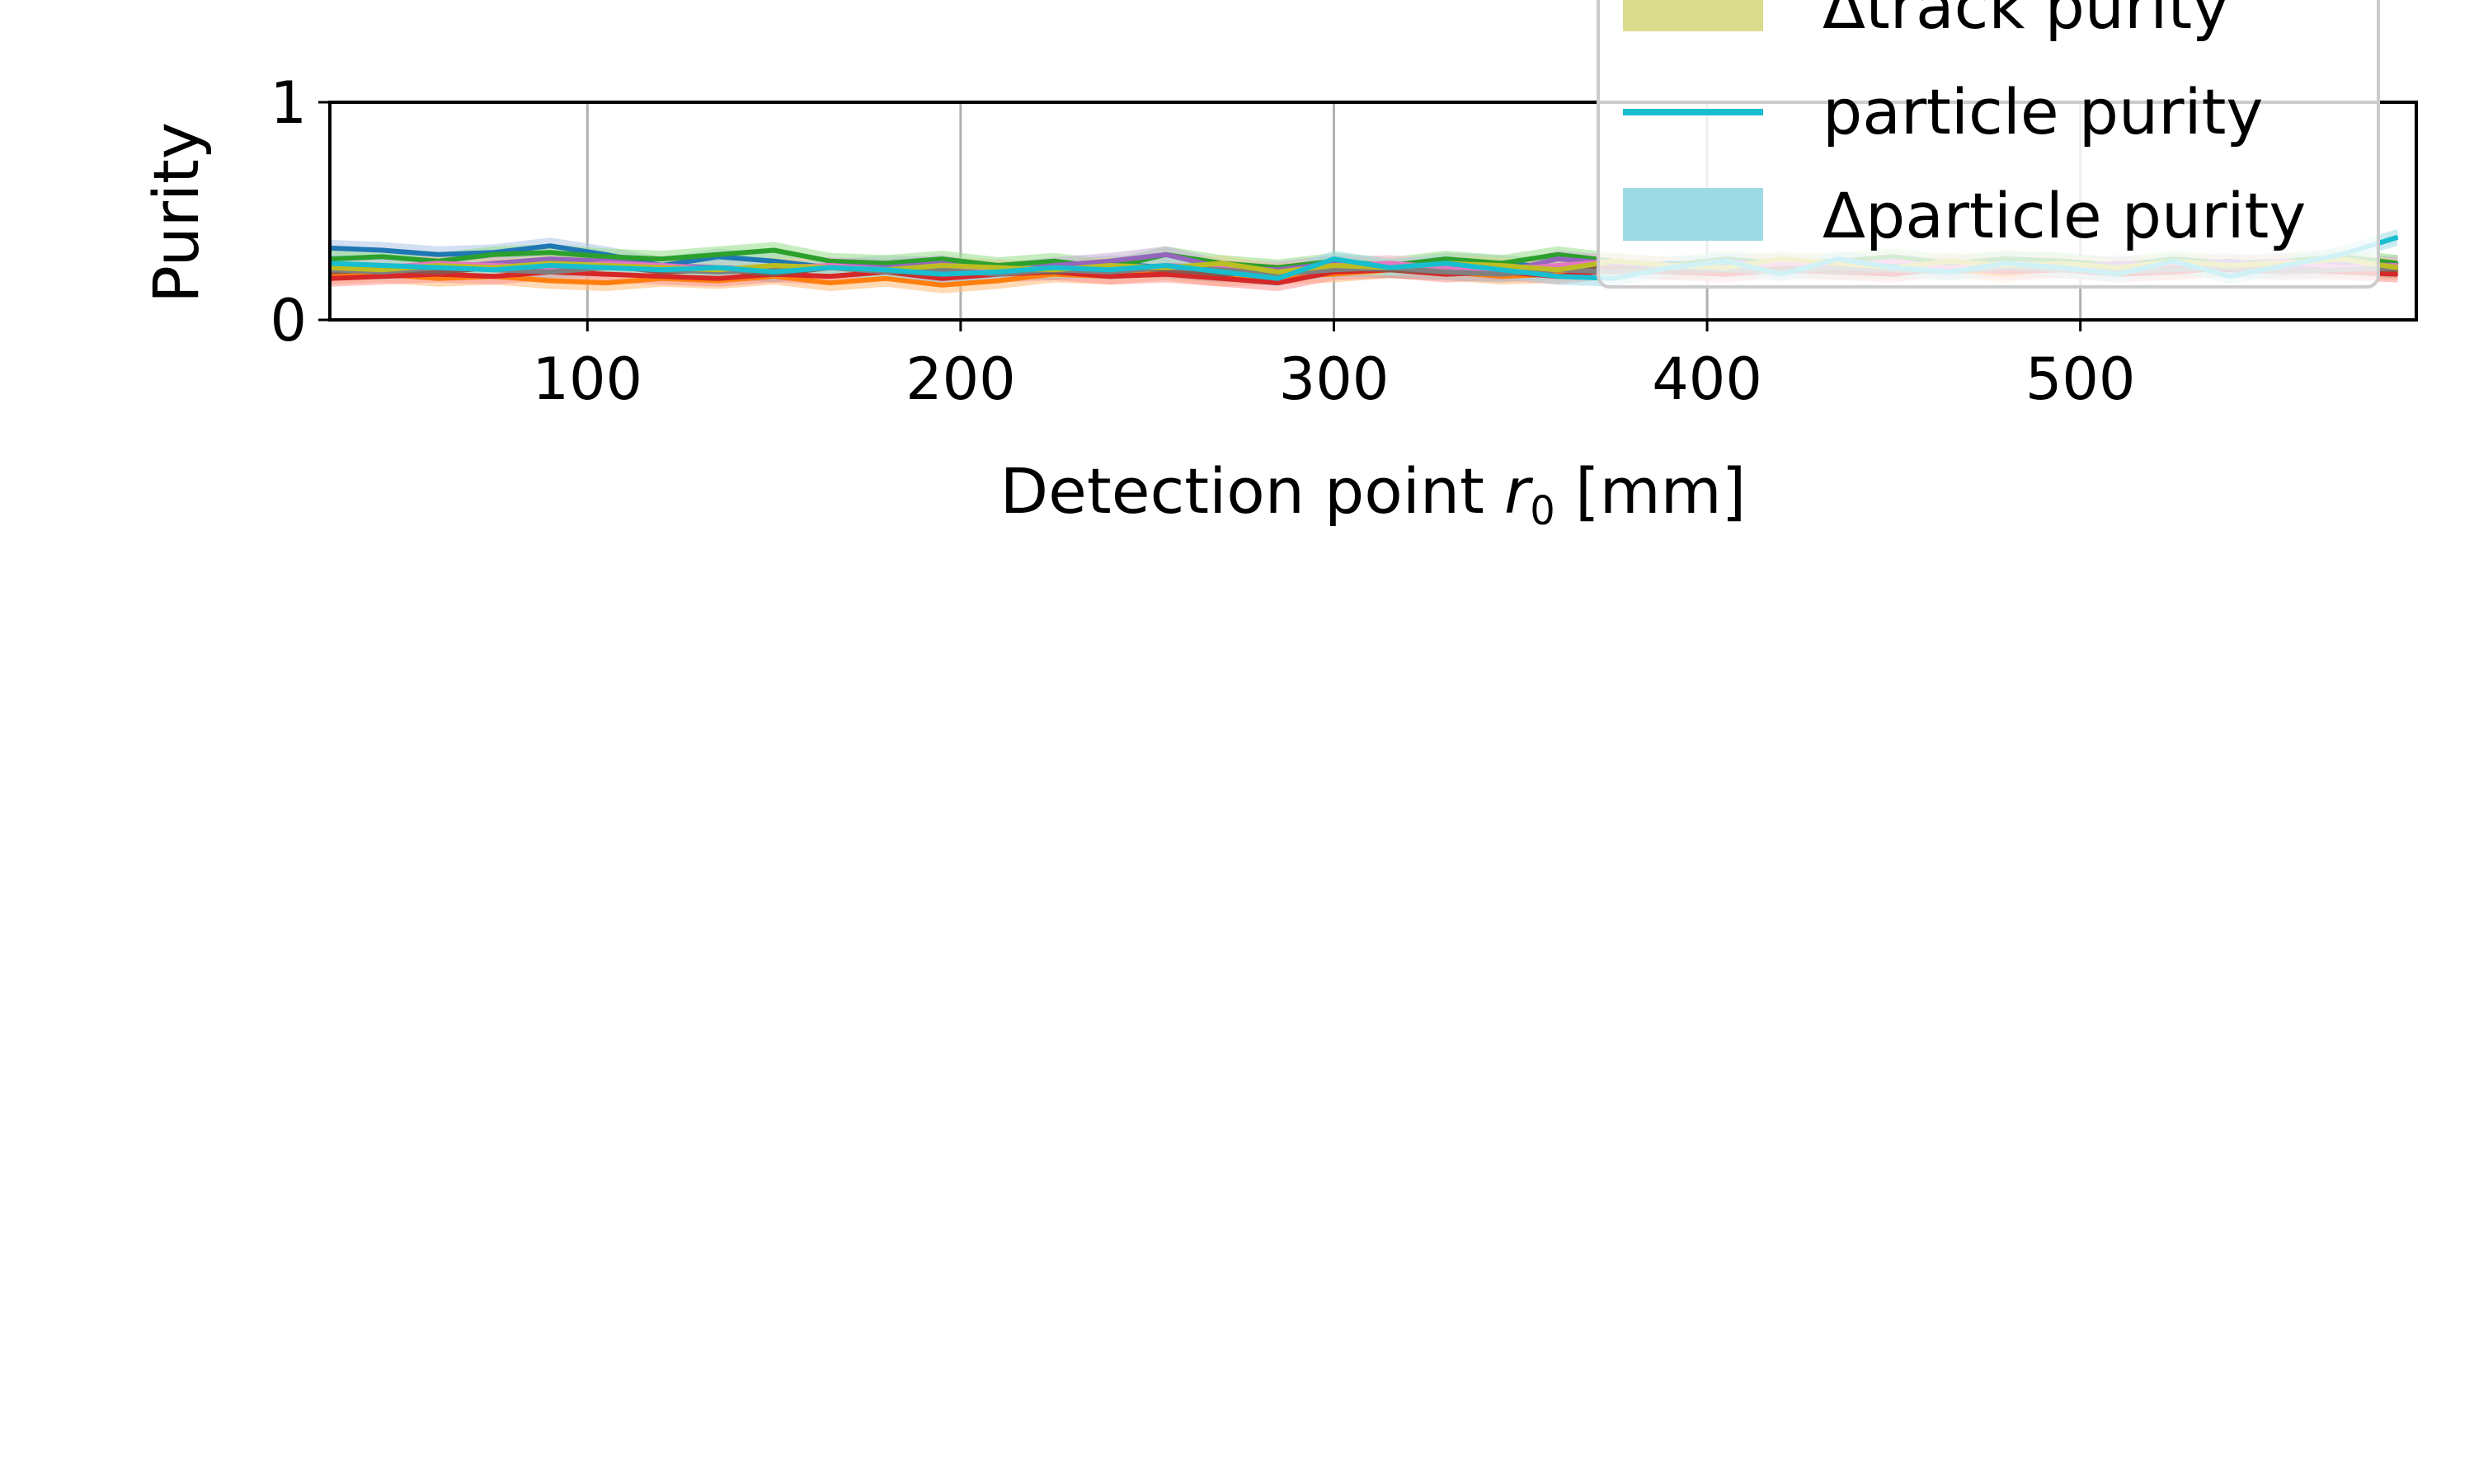  I want to click on x-axis-label-variable: r, so click(1519, 491).